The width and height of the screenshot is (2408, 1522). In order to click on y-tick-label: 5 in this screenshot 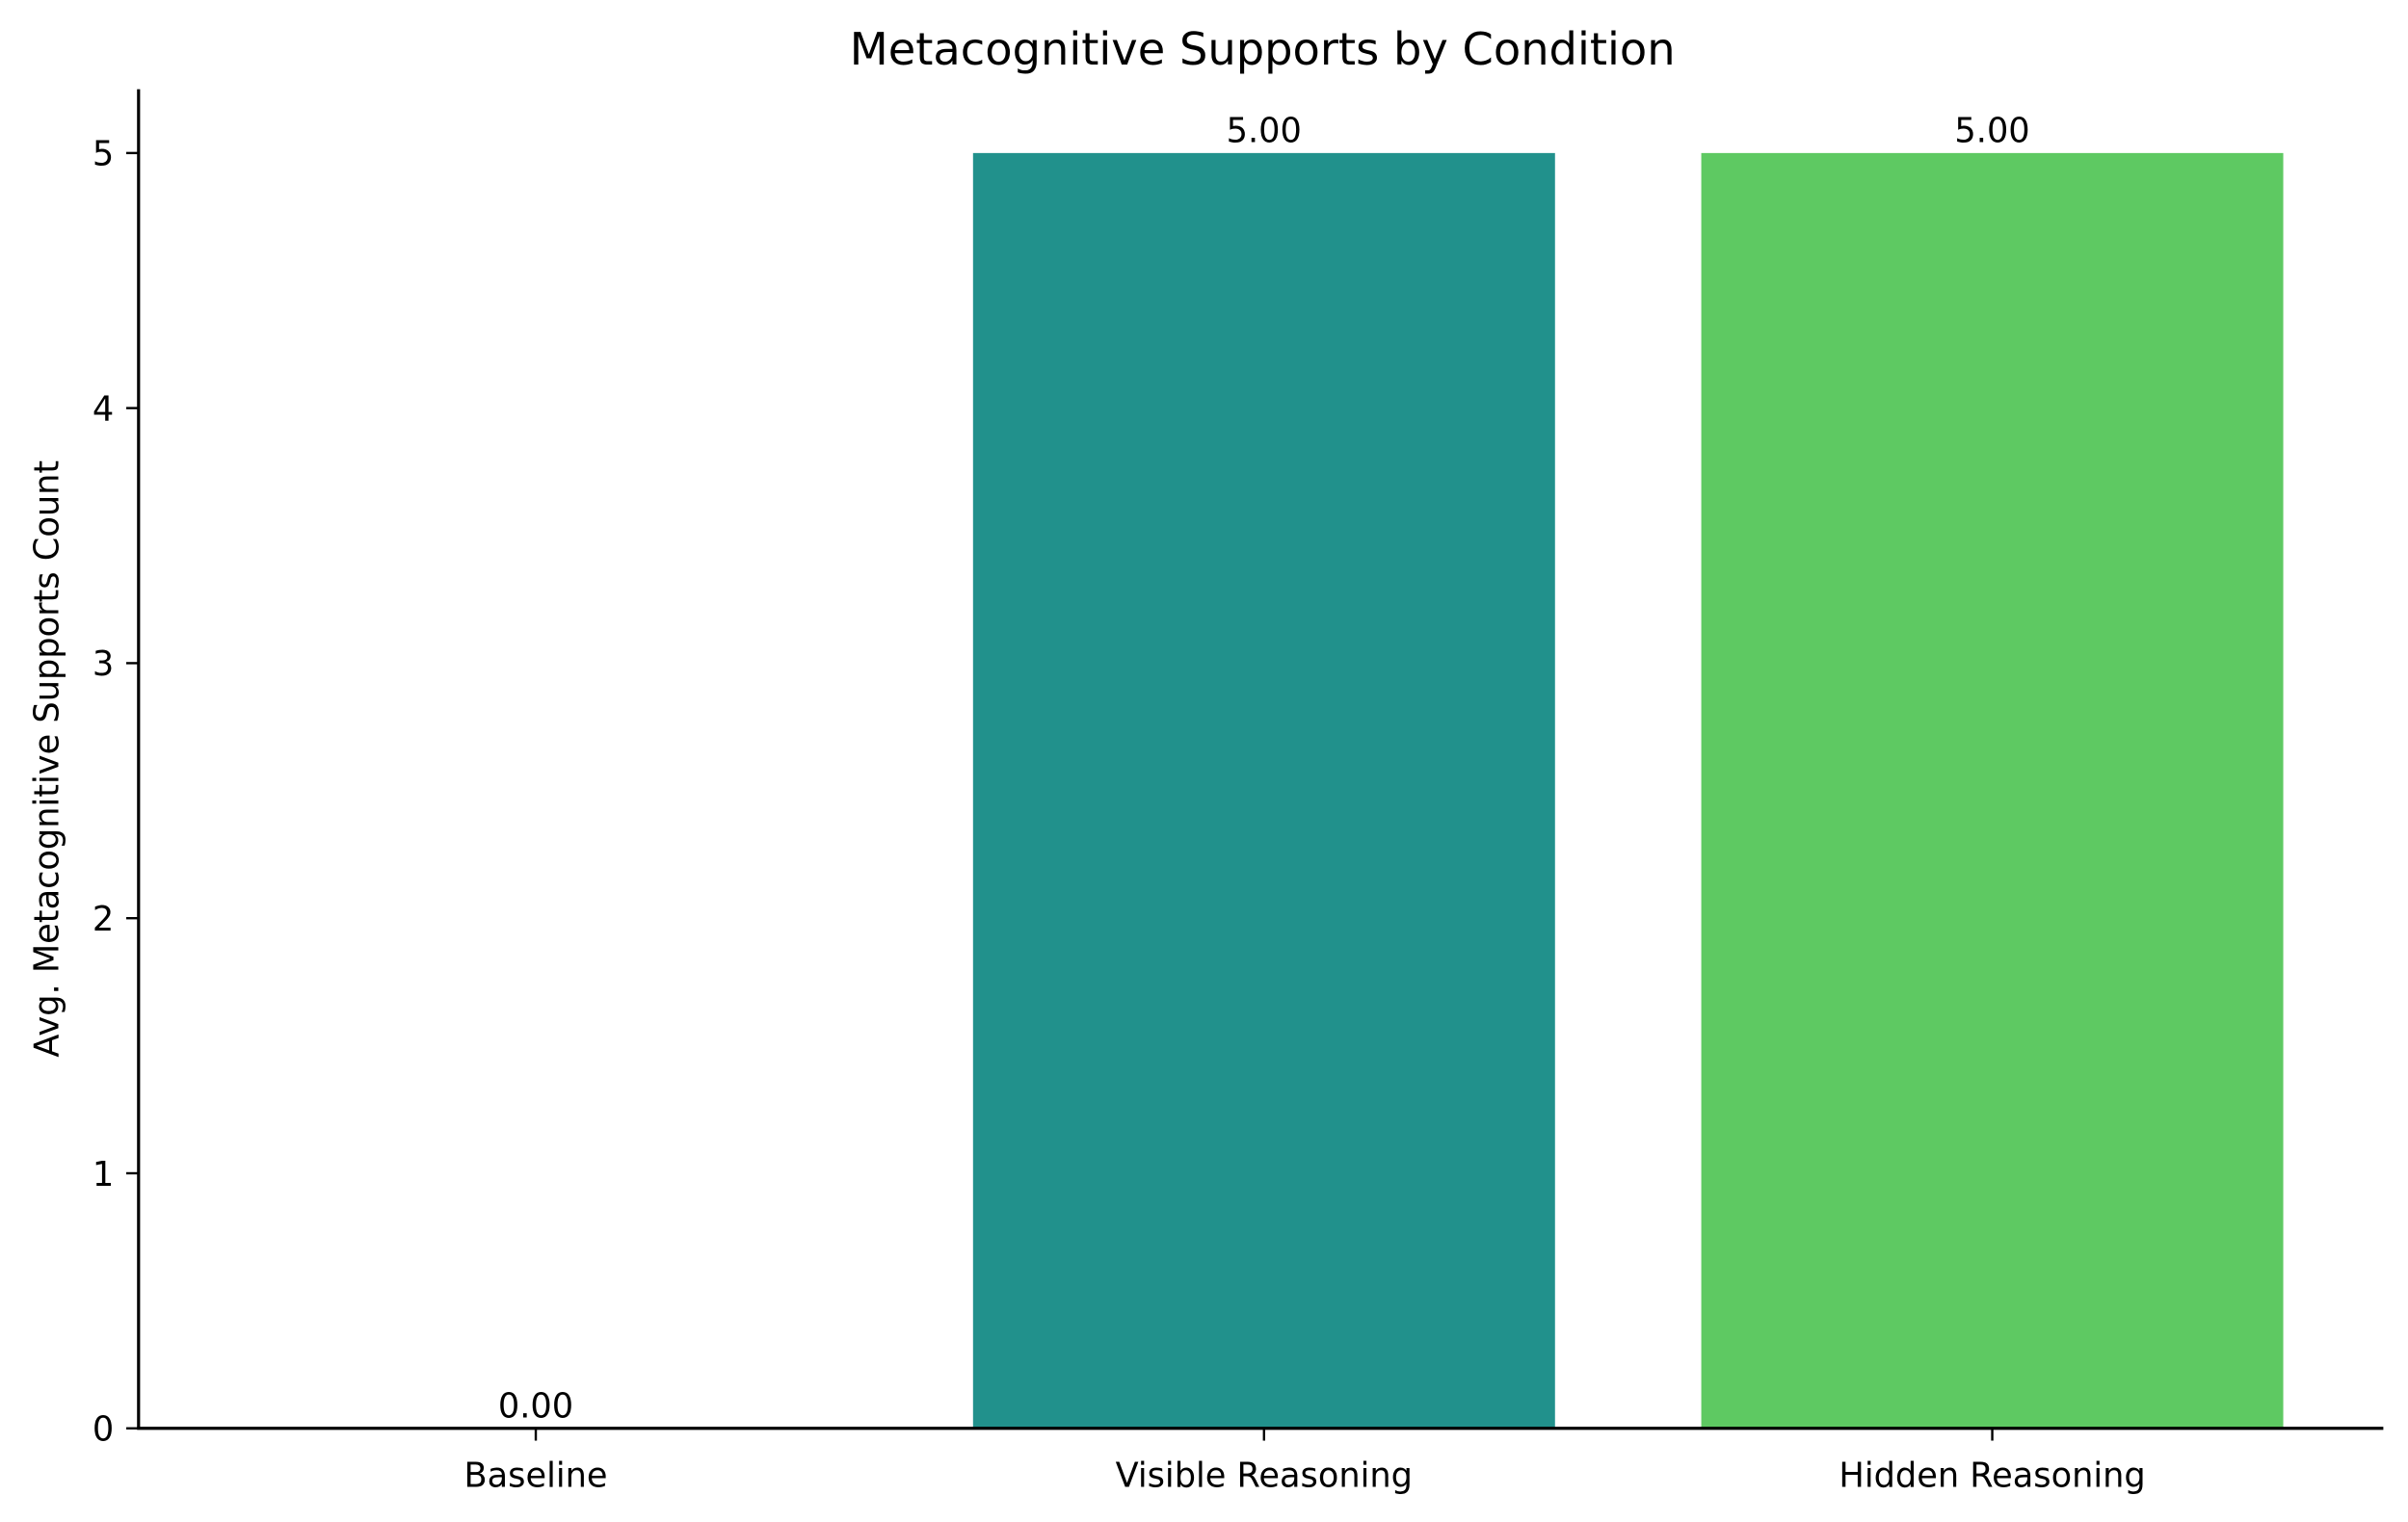, I will do `click(104, 155)`.